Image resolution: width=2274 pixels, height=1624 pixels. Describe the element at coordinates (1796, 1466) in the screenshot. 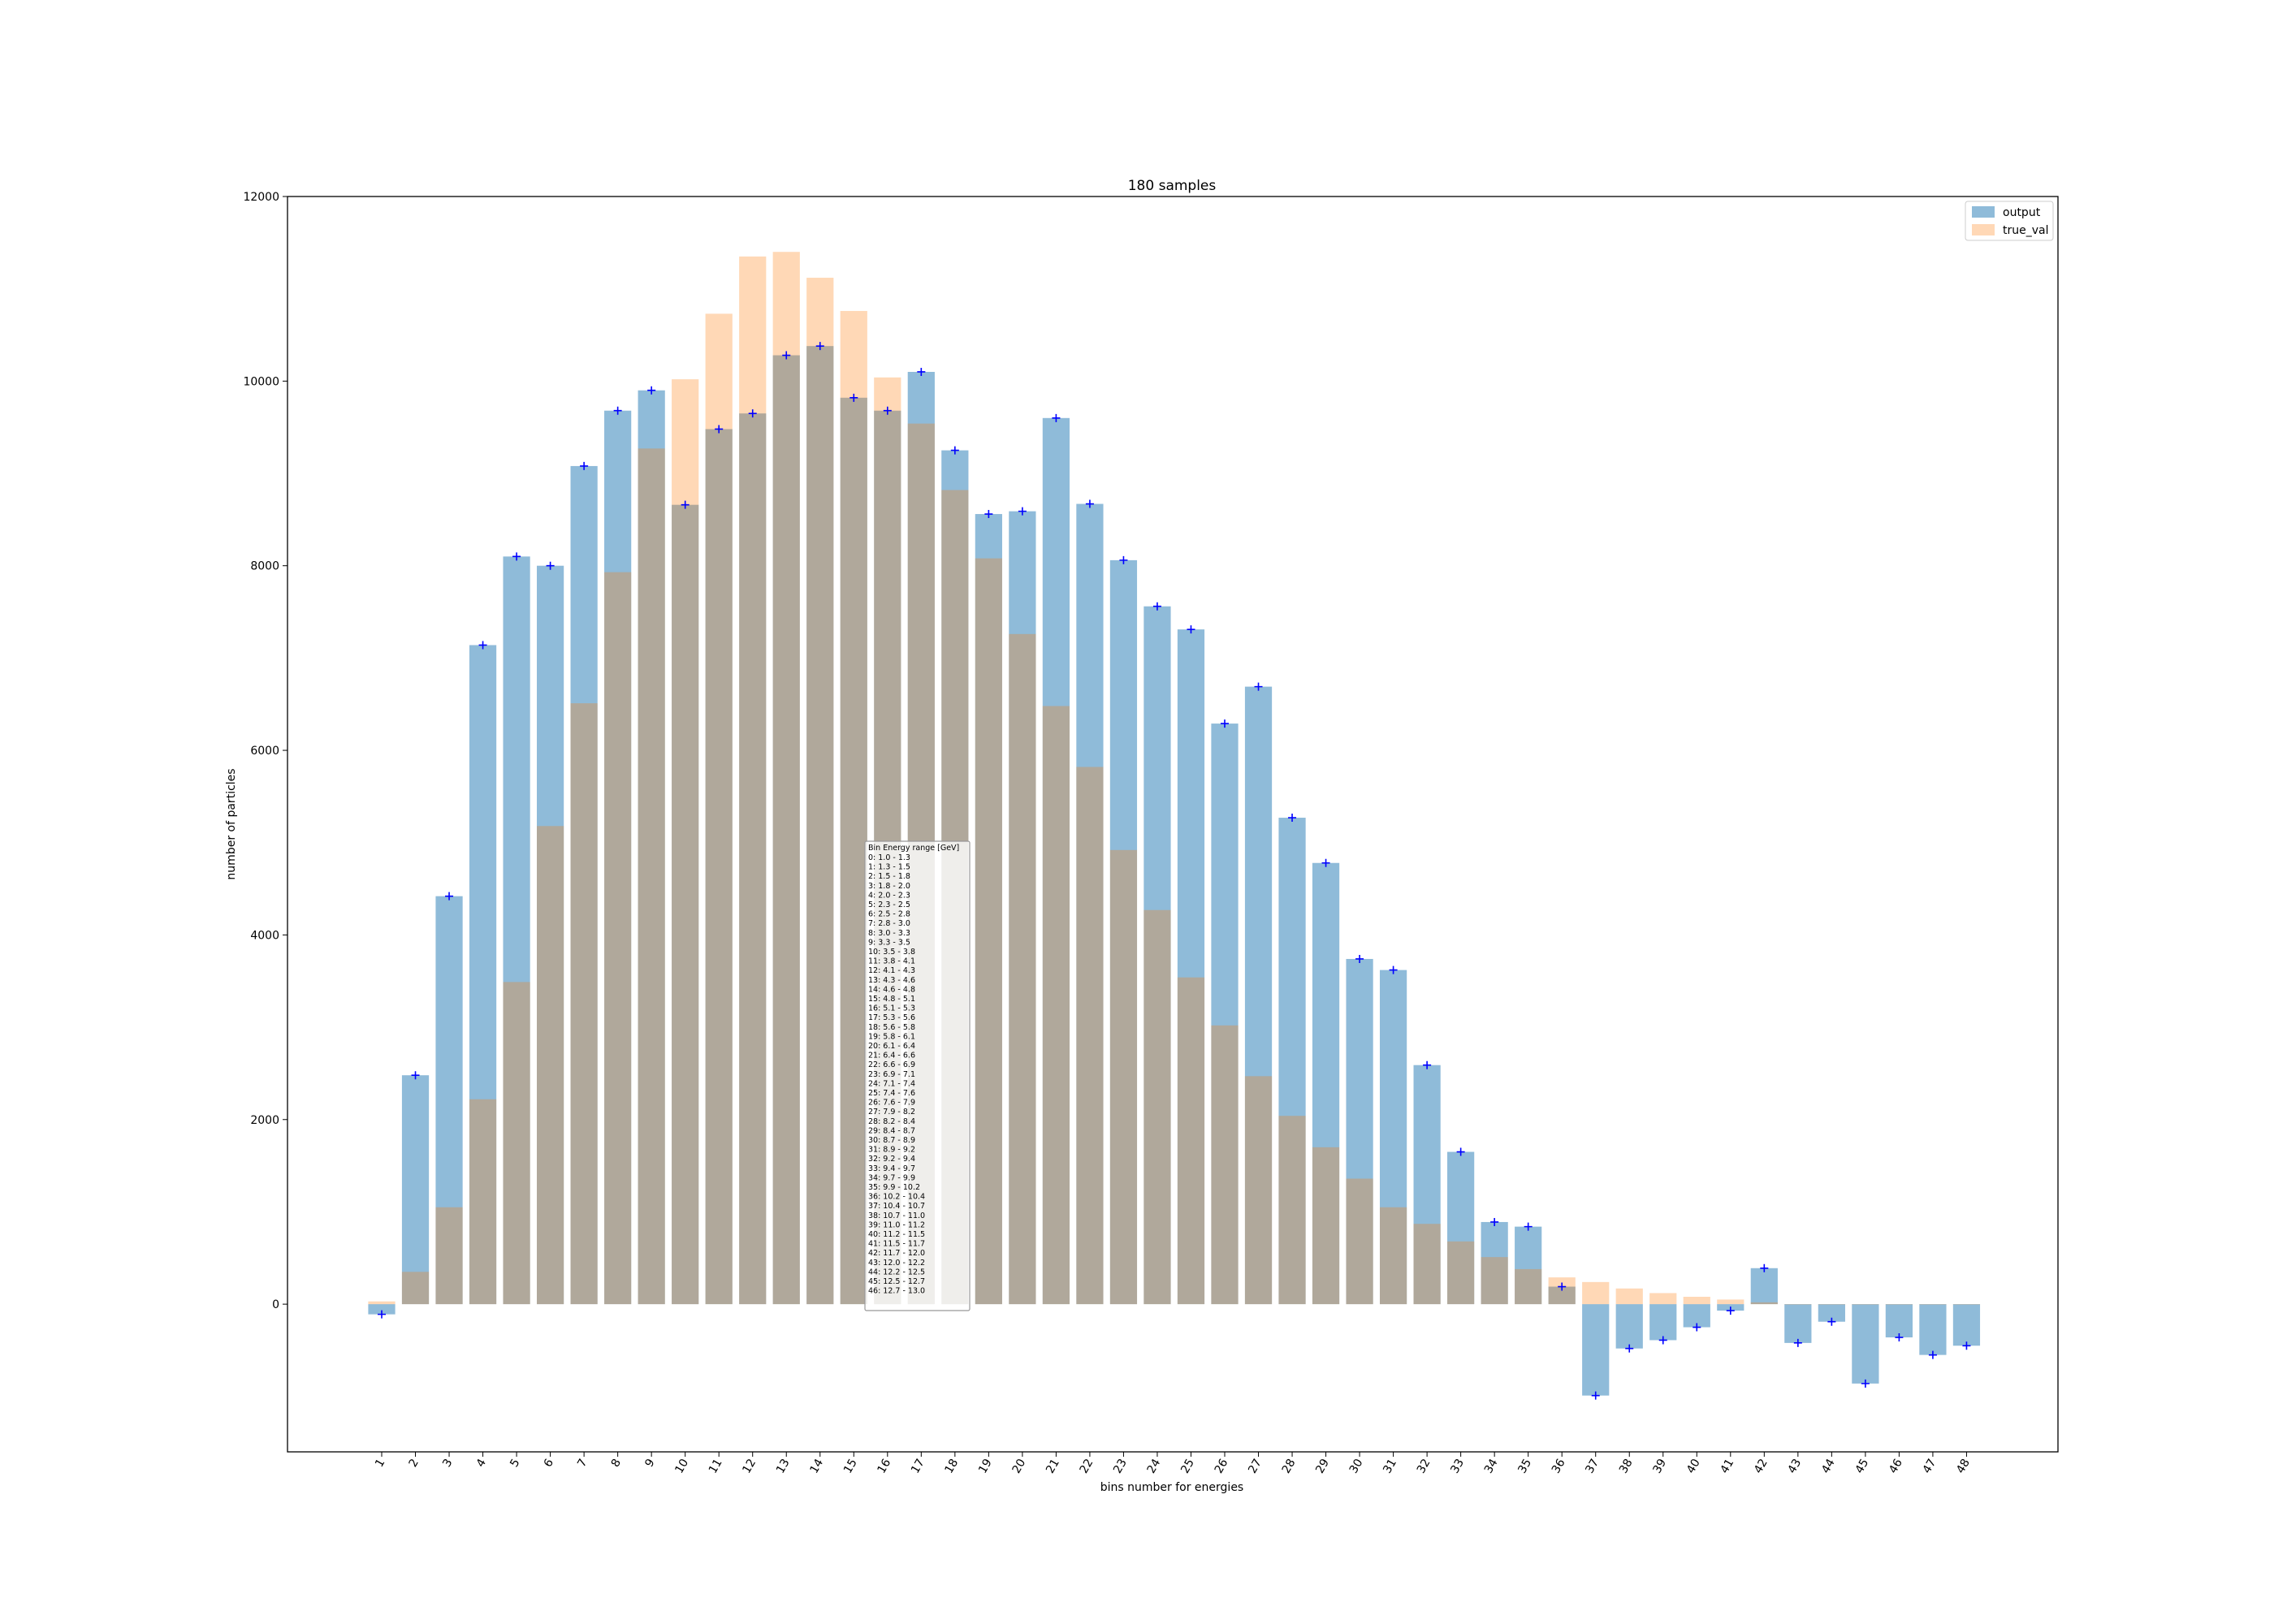

I see `x-tick-label-43: 43` at that location.